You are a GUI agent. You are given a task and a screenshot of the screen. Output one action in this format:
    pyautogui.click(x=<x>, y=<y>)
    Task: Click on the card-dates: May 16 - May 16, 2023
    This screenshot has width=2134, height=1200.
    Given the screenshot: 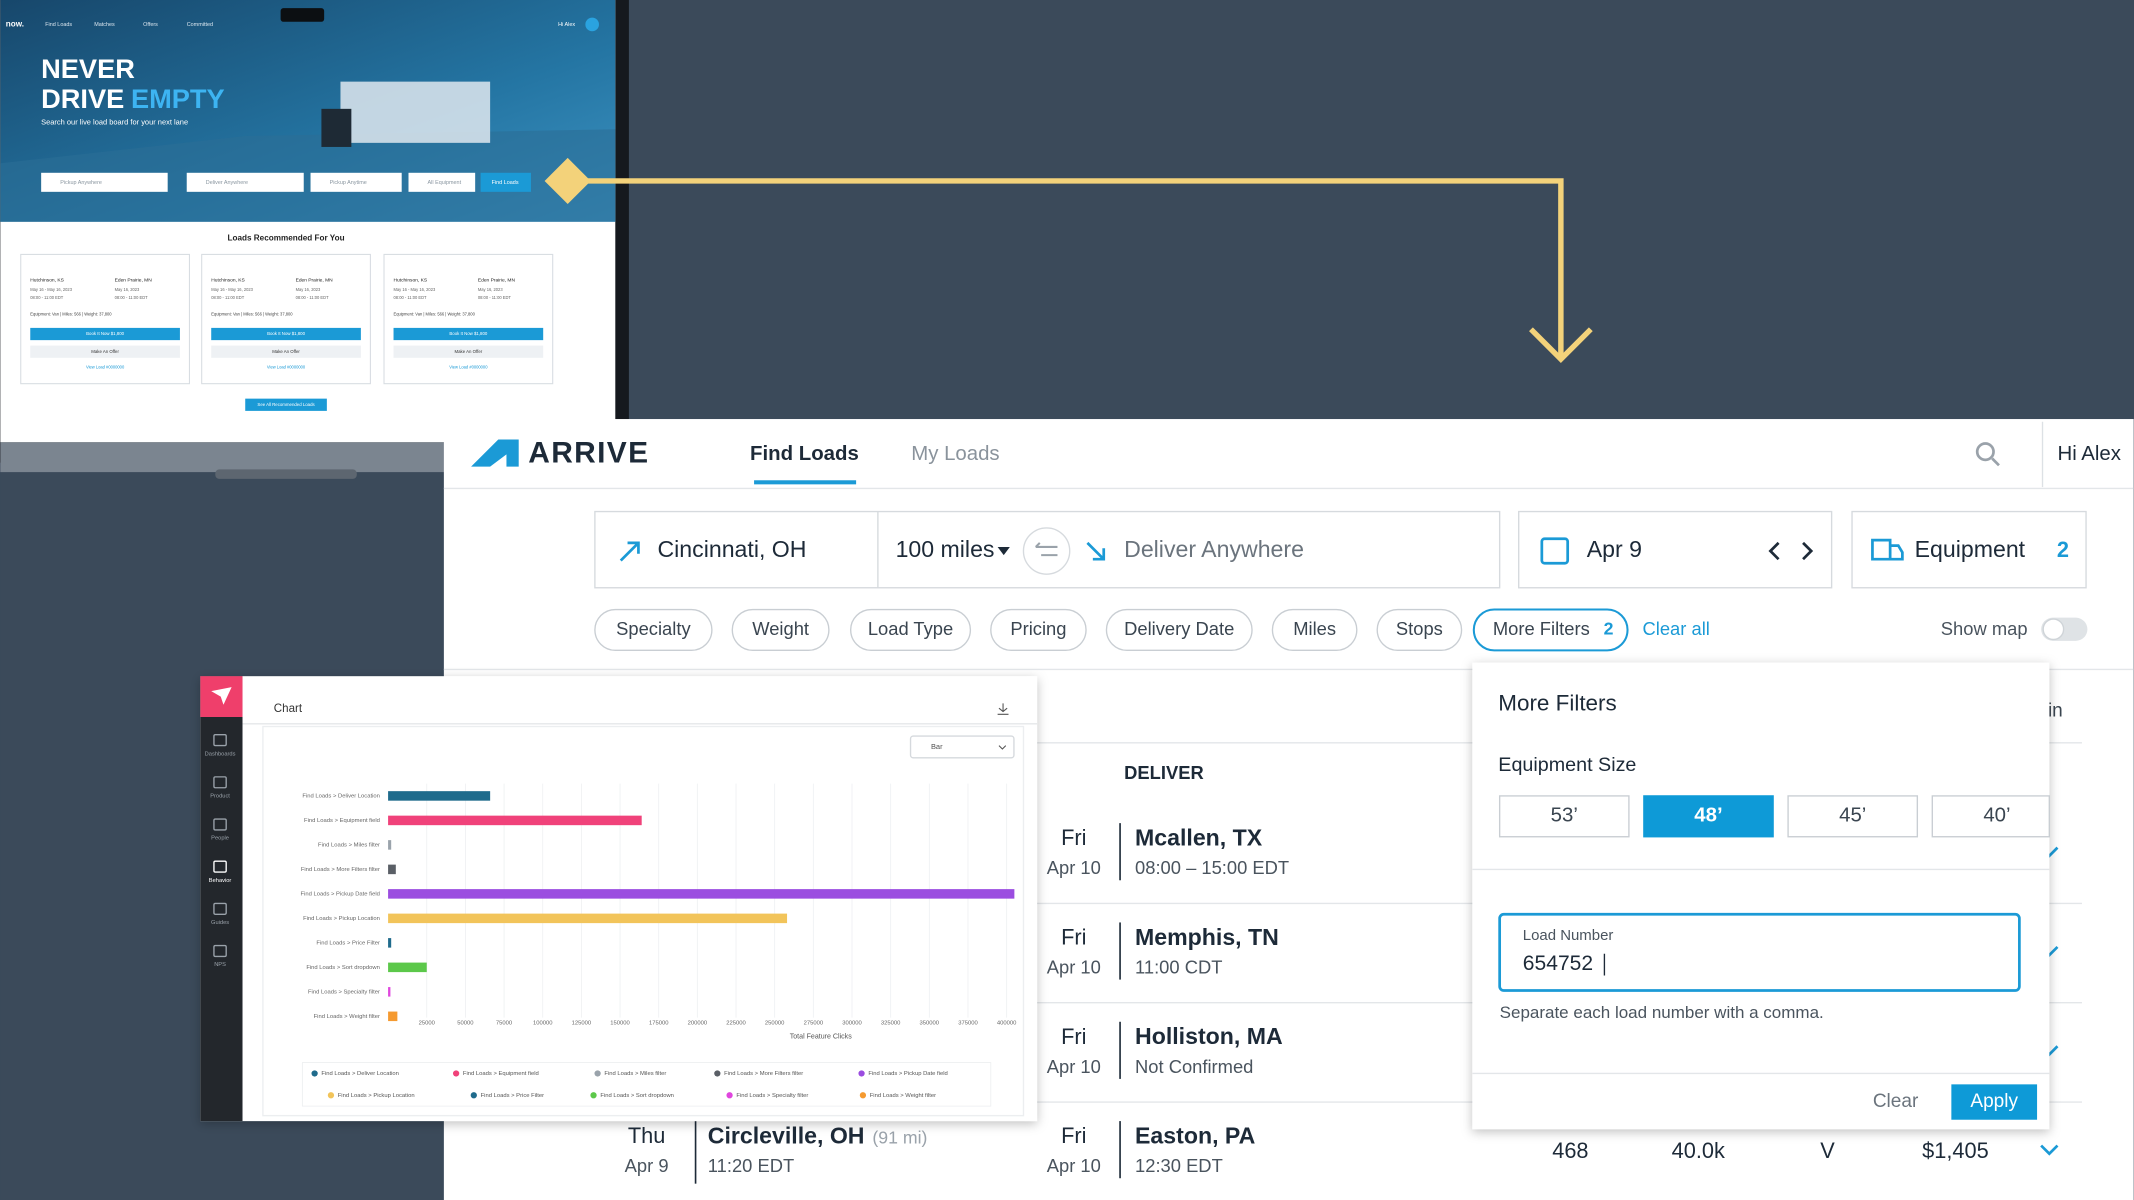 What is the action you would take?
    pyautogui.click(x=415, y=289)
    